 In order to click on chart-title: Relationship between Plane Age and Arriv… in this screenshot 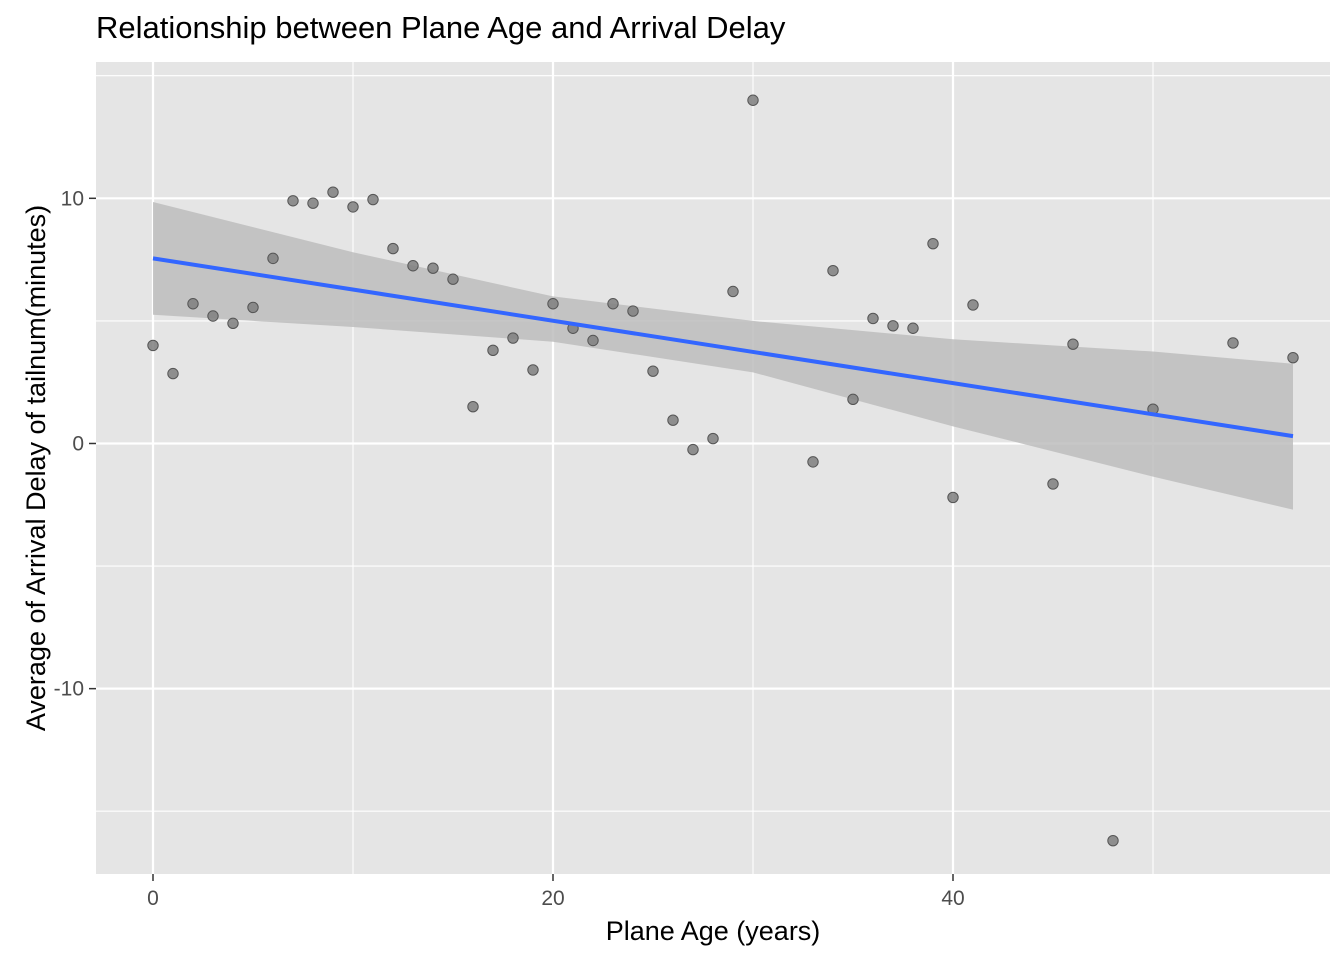, I will do `click(441, 27)`.